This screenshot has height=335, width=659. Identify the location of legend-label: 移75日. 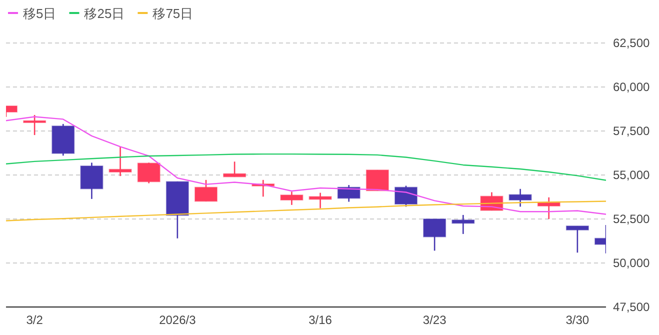
(173, 13).